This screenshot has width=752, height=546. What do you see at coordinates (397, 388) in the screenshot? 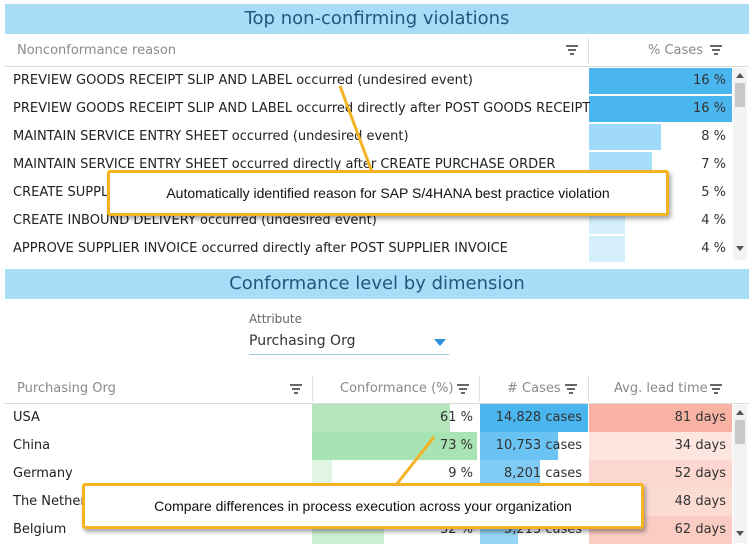
I see `col-header-conformance: Conformance (%)` at bounding box center [397, 388].